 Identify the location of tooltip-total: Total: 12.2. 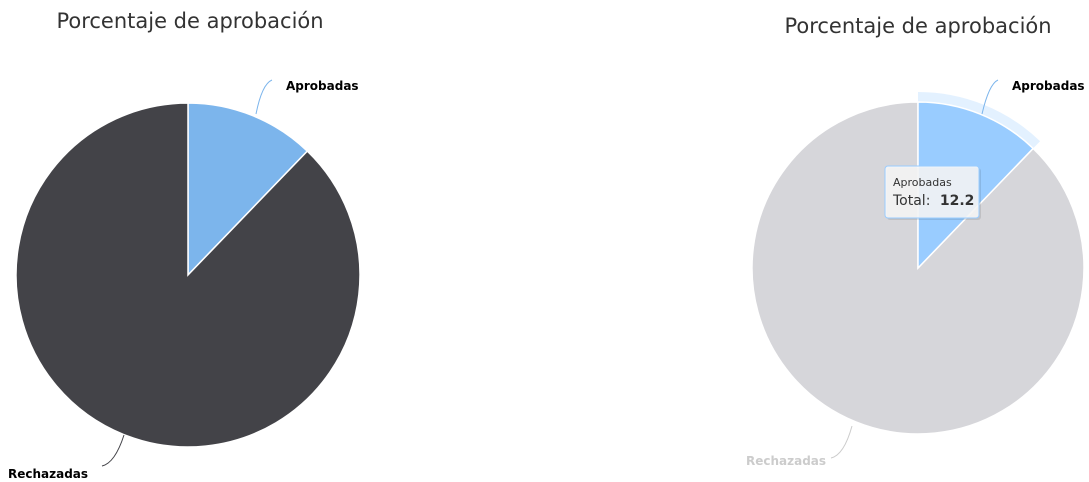
(933, 201).